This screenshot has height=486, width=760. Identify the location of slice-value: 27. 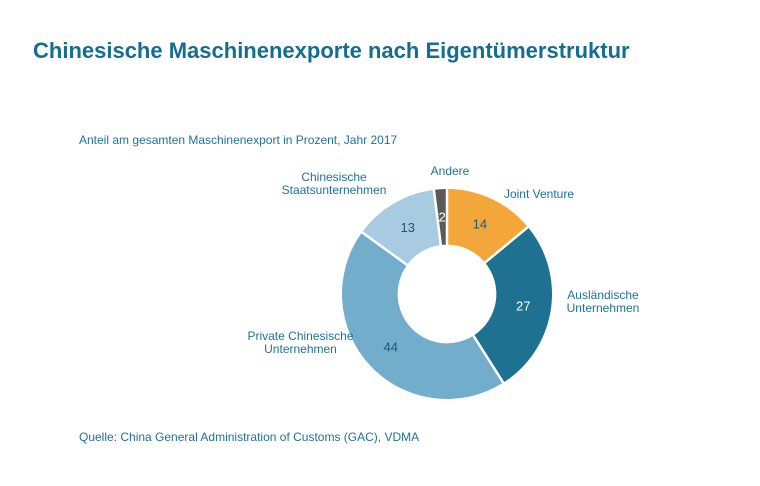
(523, 306).